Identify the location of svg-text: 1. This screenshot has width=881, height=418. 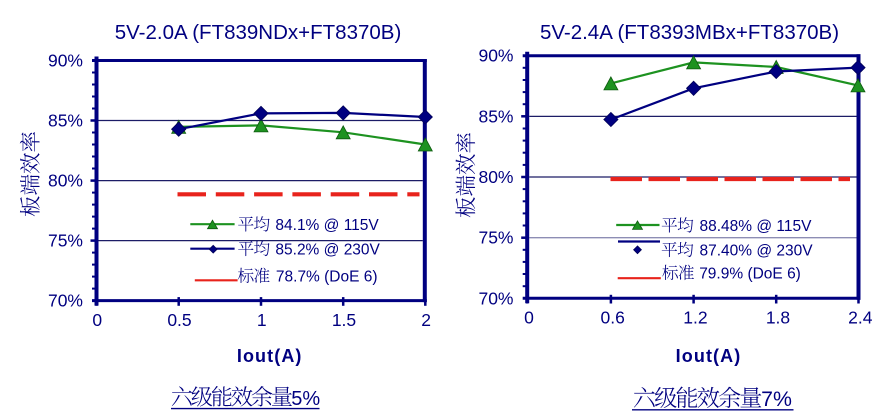
(262, 320).